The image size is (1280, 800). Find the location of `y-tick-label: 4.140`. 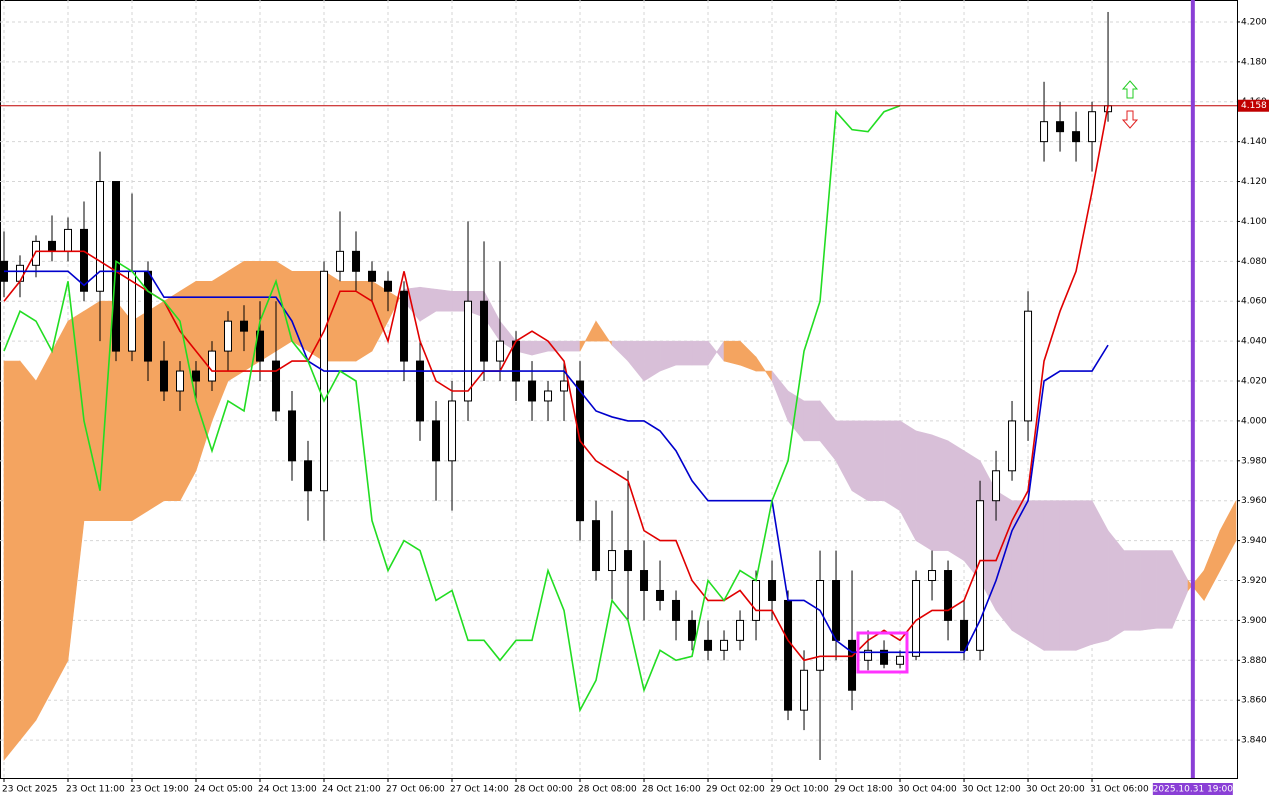

y-tick-label: 4.140 is located at coordinates (1254, 142).